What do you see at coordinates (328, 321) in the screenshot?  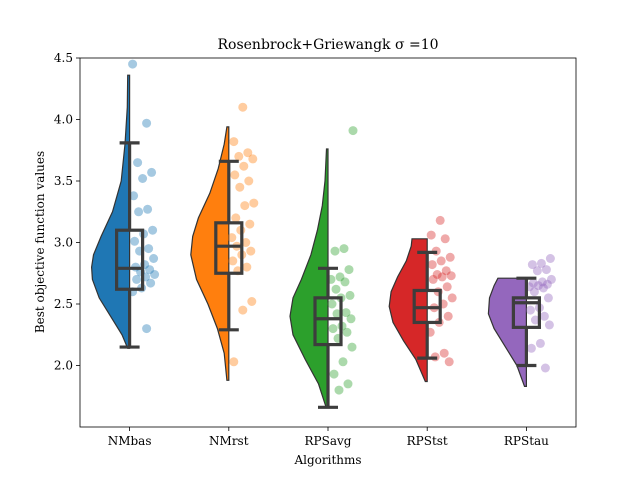 I see `box-RPSavg` at bounding box center [328, 321].